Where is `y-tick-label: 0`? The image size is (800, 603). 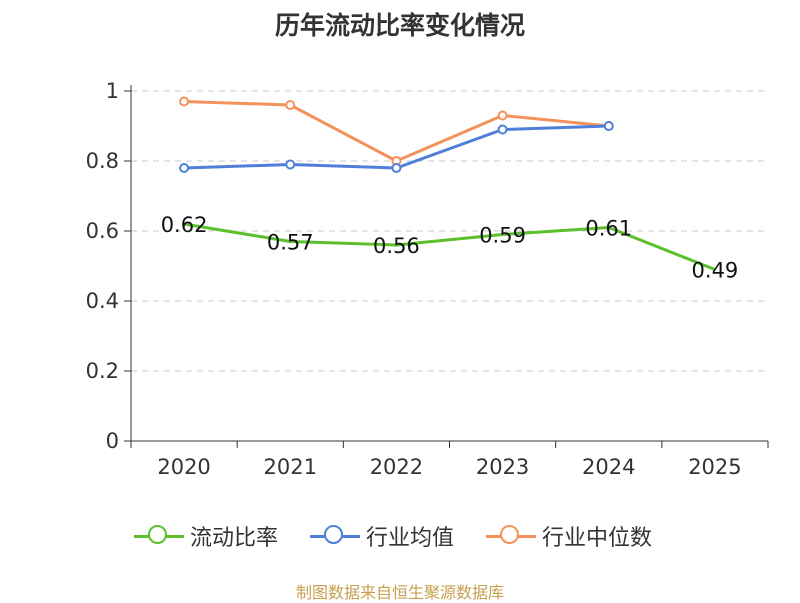 y-tick-label: 0 is located at coordinates (112, 441).